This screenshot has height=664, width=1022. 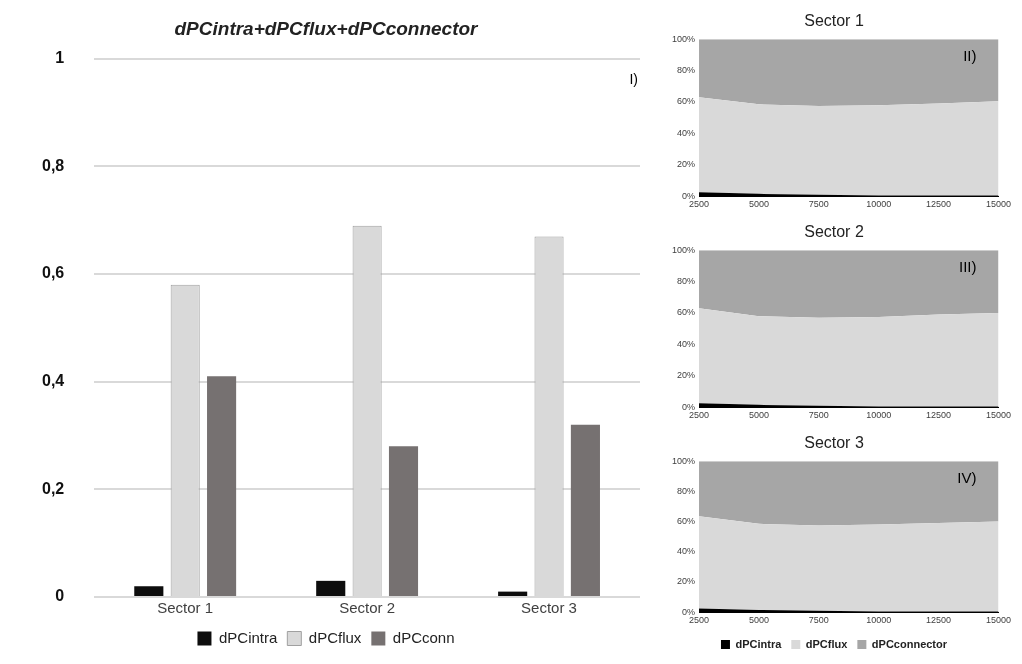 I want to click on x-tick-label: Sector 3, so click(x=549, y=608).